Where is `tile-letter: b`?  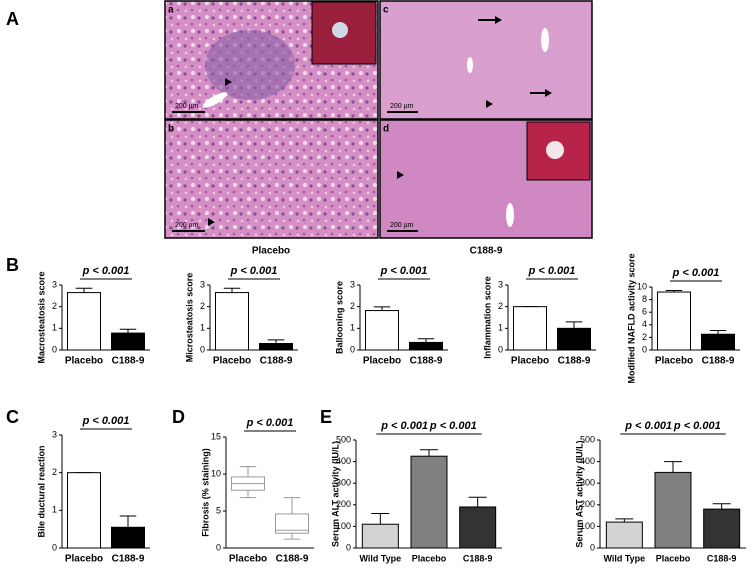
tile-letter: b is located at coordinates (171, 129).